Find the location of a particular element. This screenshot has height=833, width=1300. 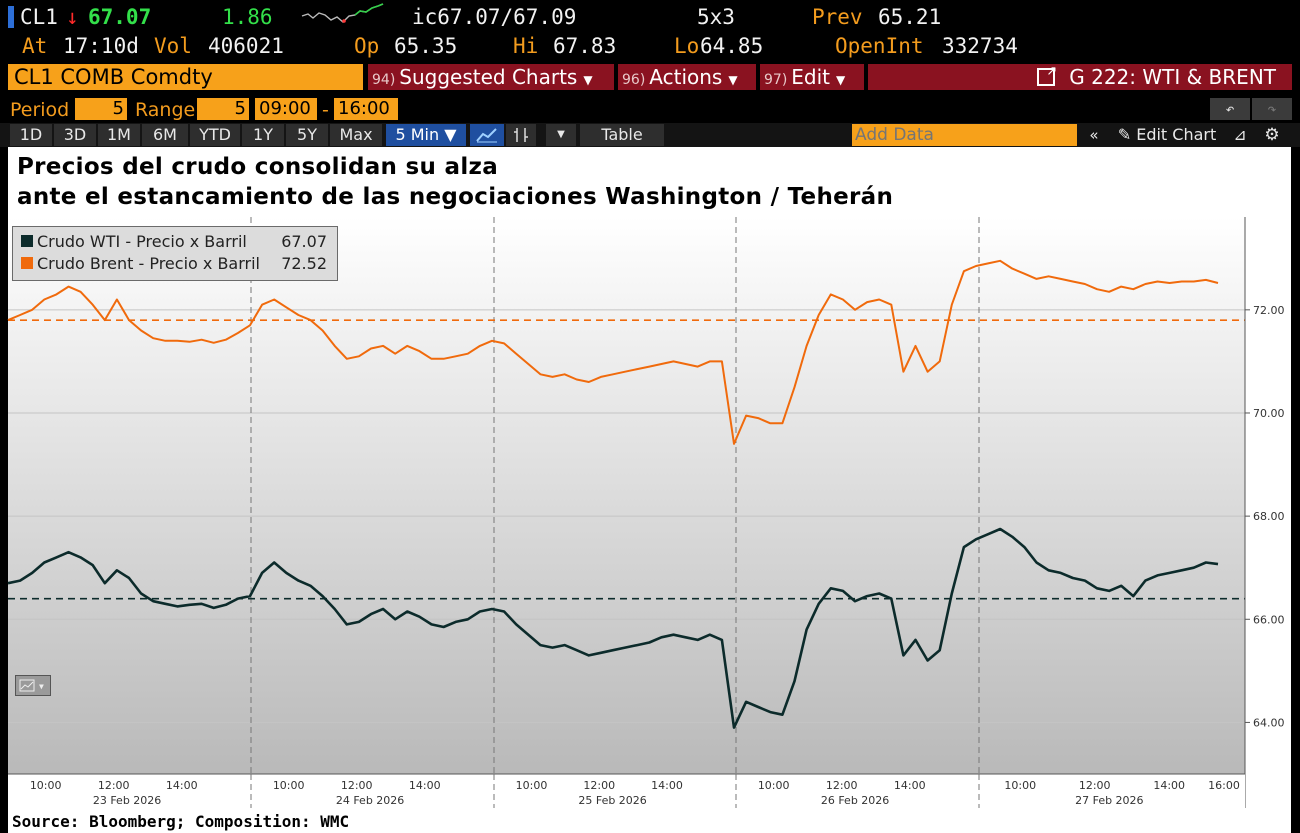

table-button: Table is located at coordinates (622, 135).